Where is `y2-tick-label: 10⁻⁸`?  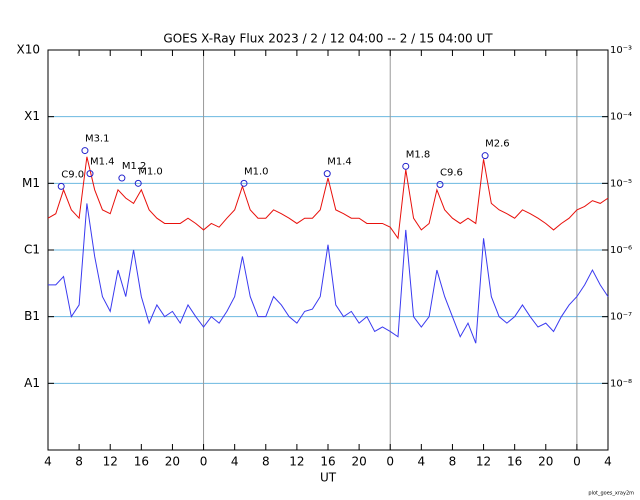
y2-tick-label: 10⁻⁸ is located at coordinates (621, 383).